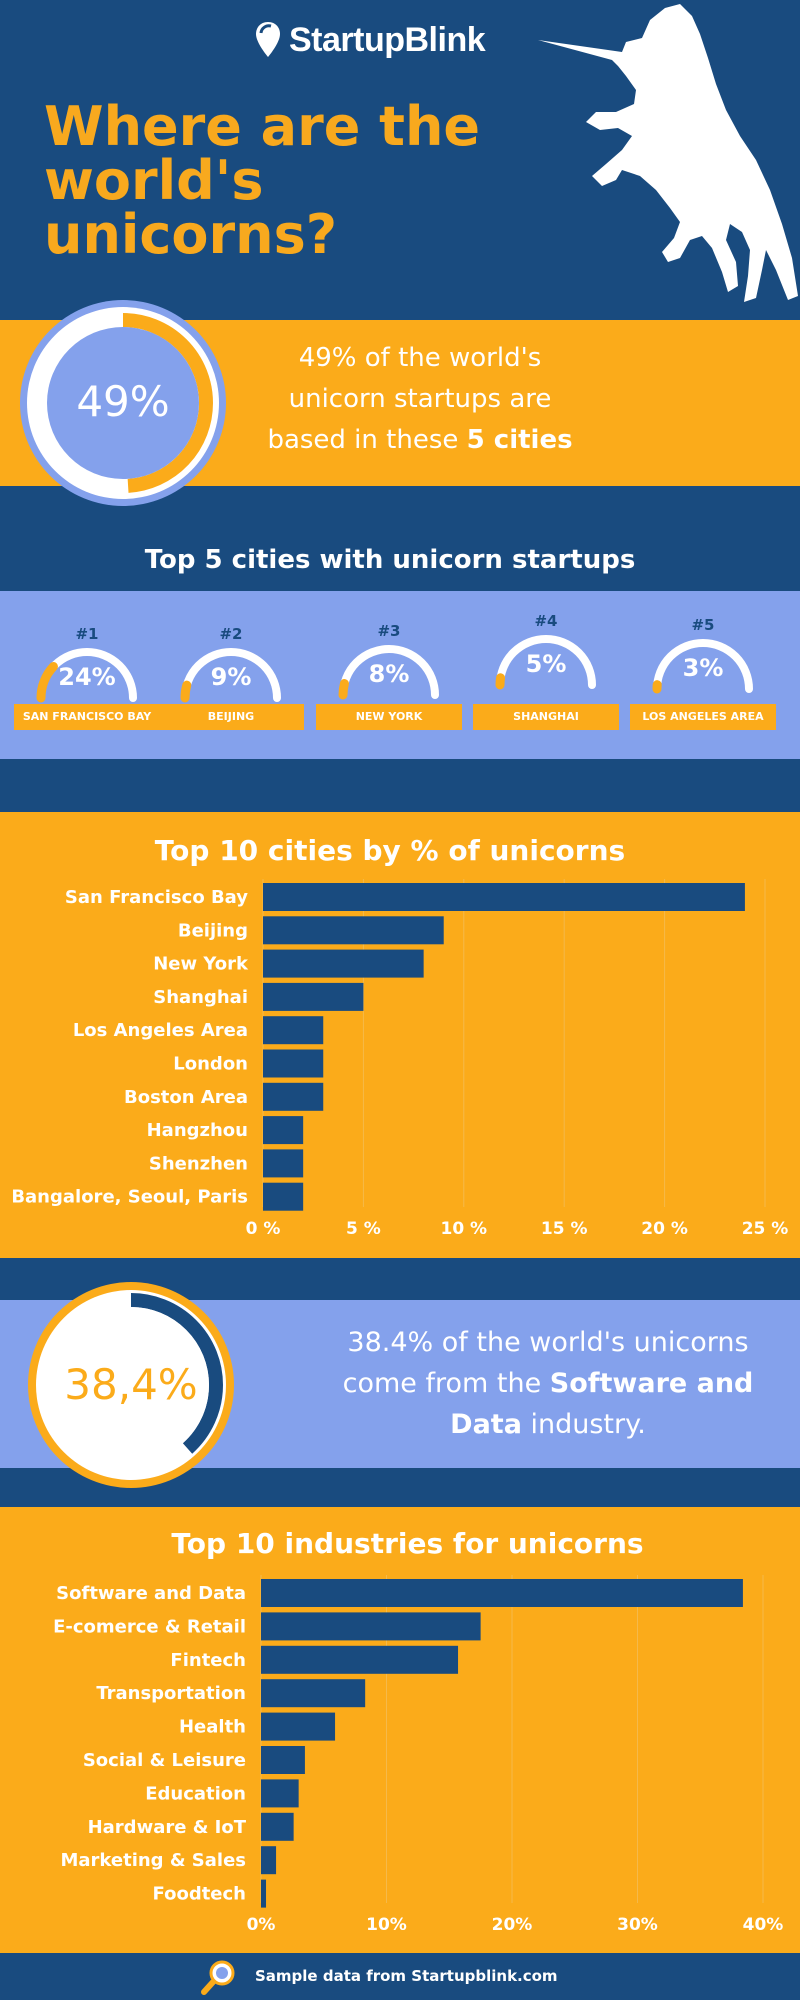  Describe the element at coordinates (386, 1925) in the screenshot. I see `x-tick-label: 10%` at that location.